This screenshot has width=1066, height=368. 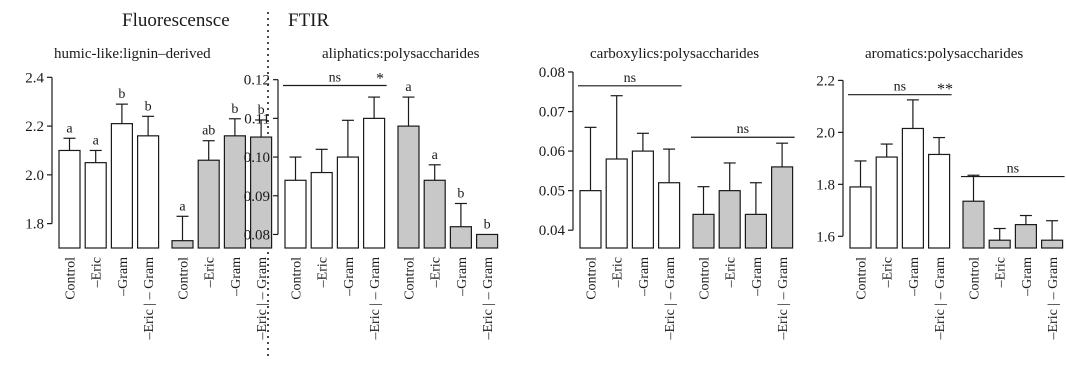 I want to click on chart-title: aromatics:polysaccharides, so click(x=944, y=54).